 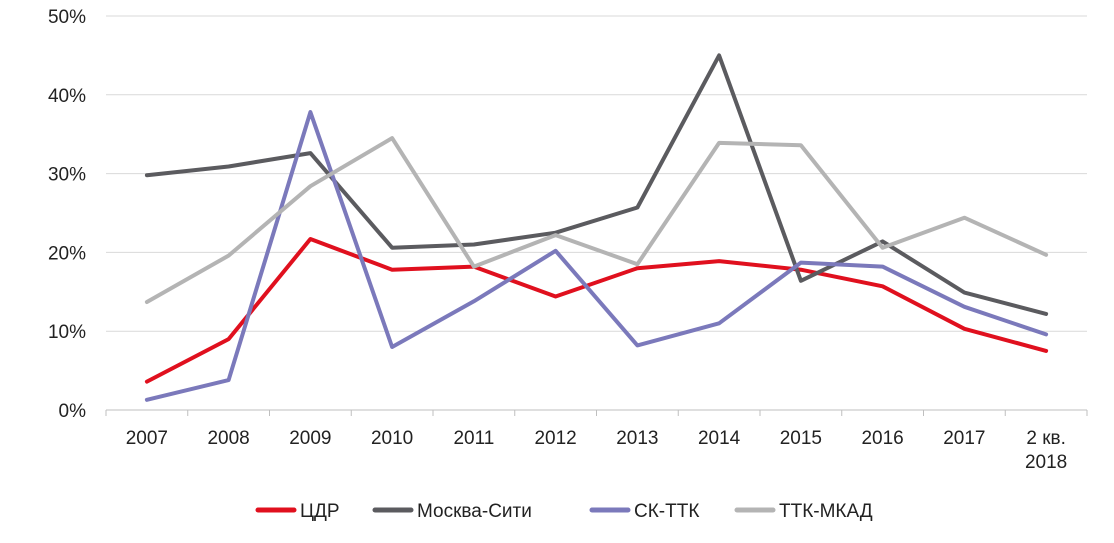 What do you see at coordinates (67, 332) in the screenshot?
I see `y-tick-label: 10%` at bounding box center [67, 332].